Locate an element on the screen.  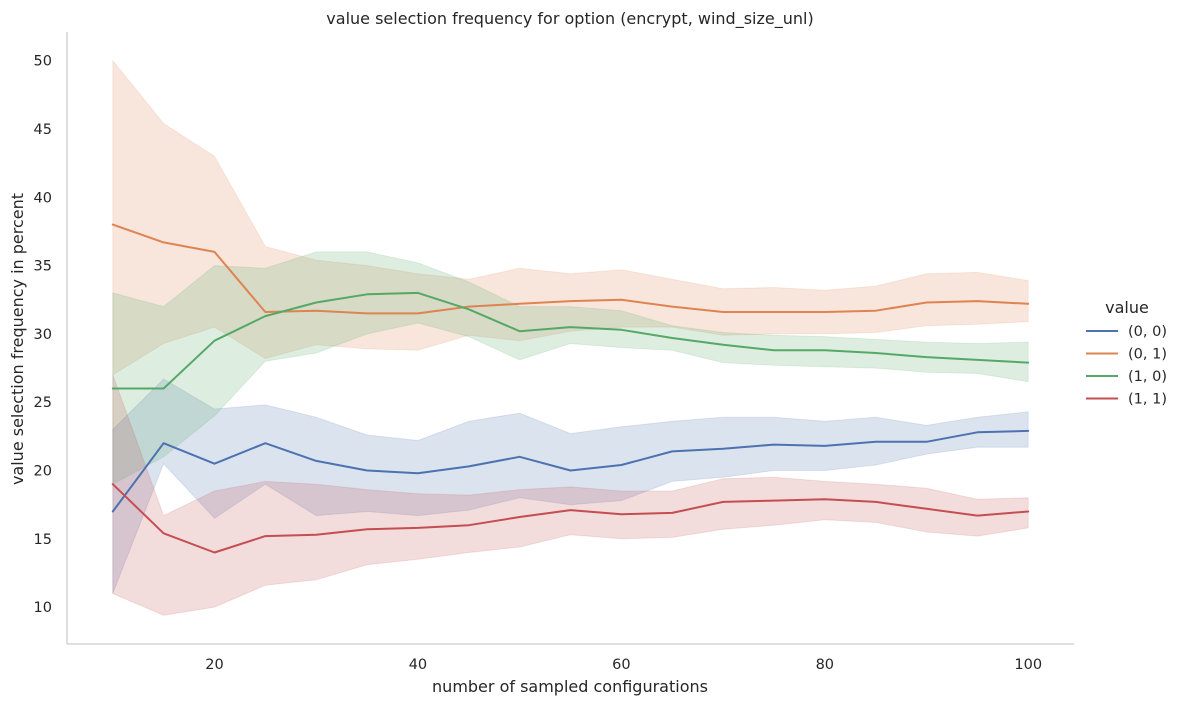
x-tick-label: 100 is located at coordinates (1028, 665).